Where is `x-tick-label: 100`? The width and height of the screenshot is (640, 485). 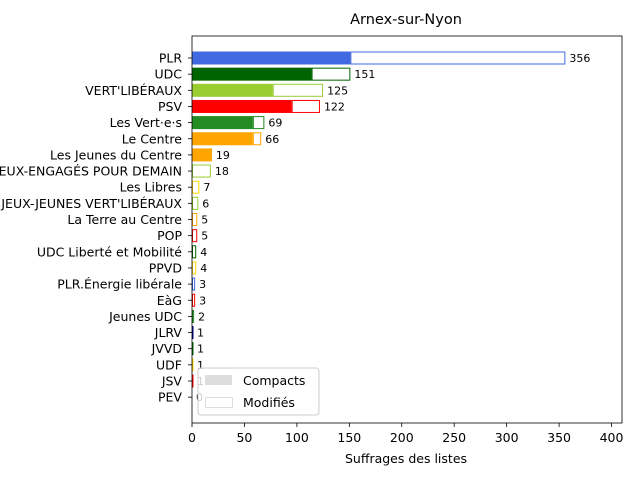
x-tick-label: 100 is located at coordinates (297, 437).